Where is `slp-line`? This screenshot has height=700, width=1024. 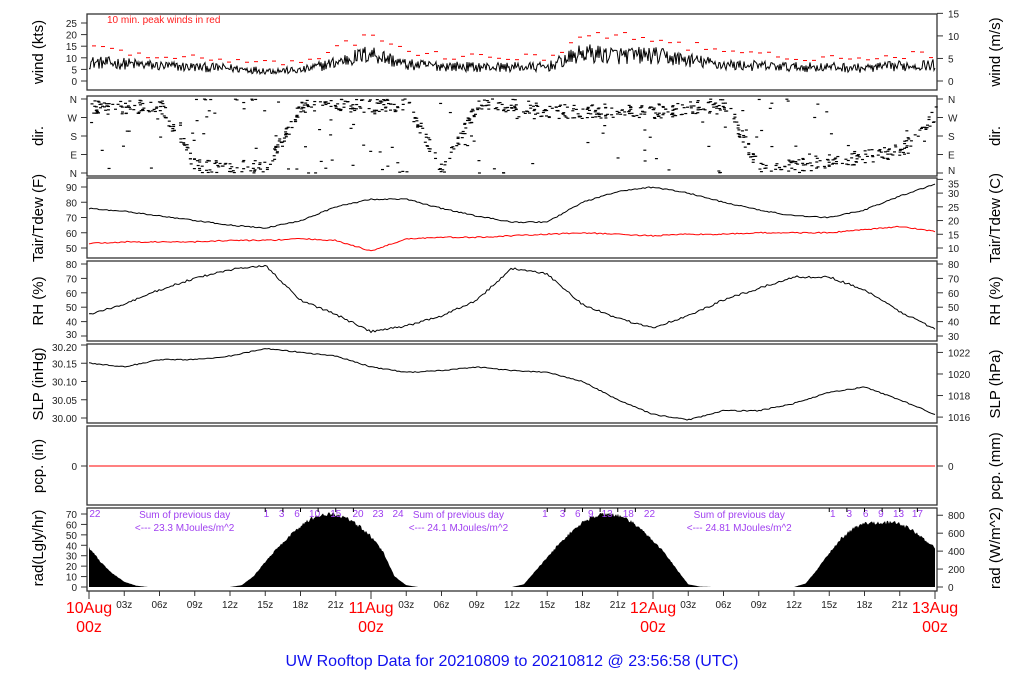
slp-line is located at coordinates (512, 384).